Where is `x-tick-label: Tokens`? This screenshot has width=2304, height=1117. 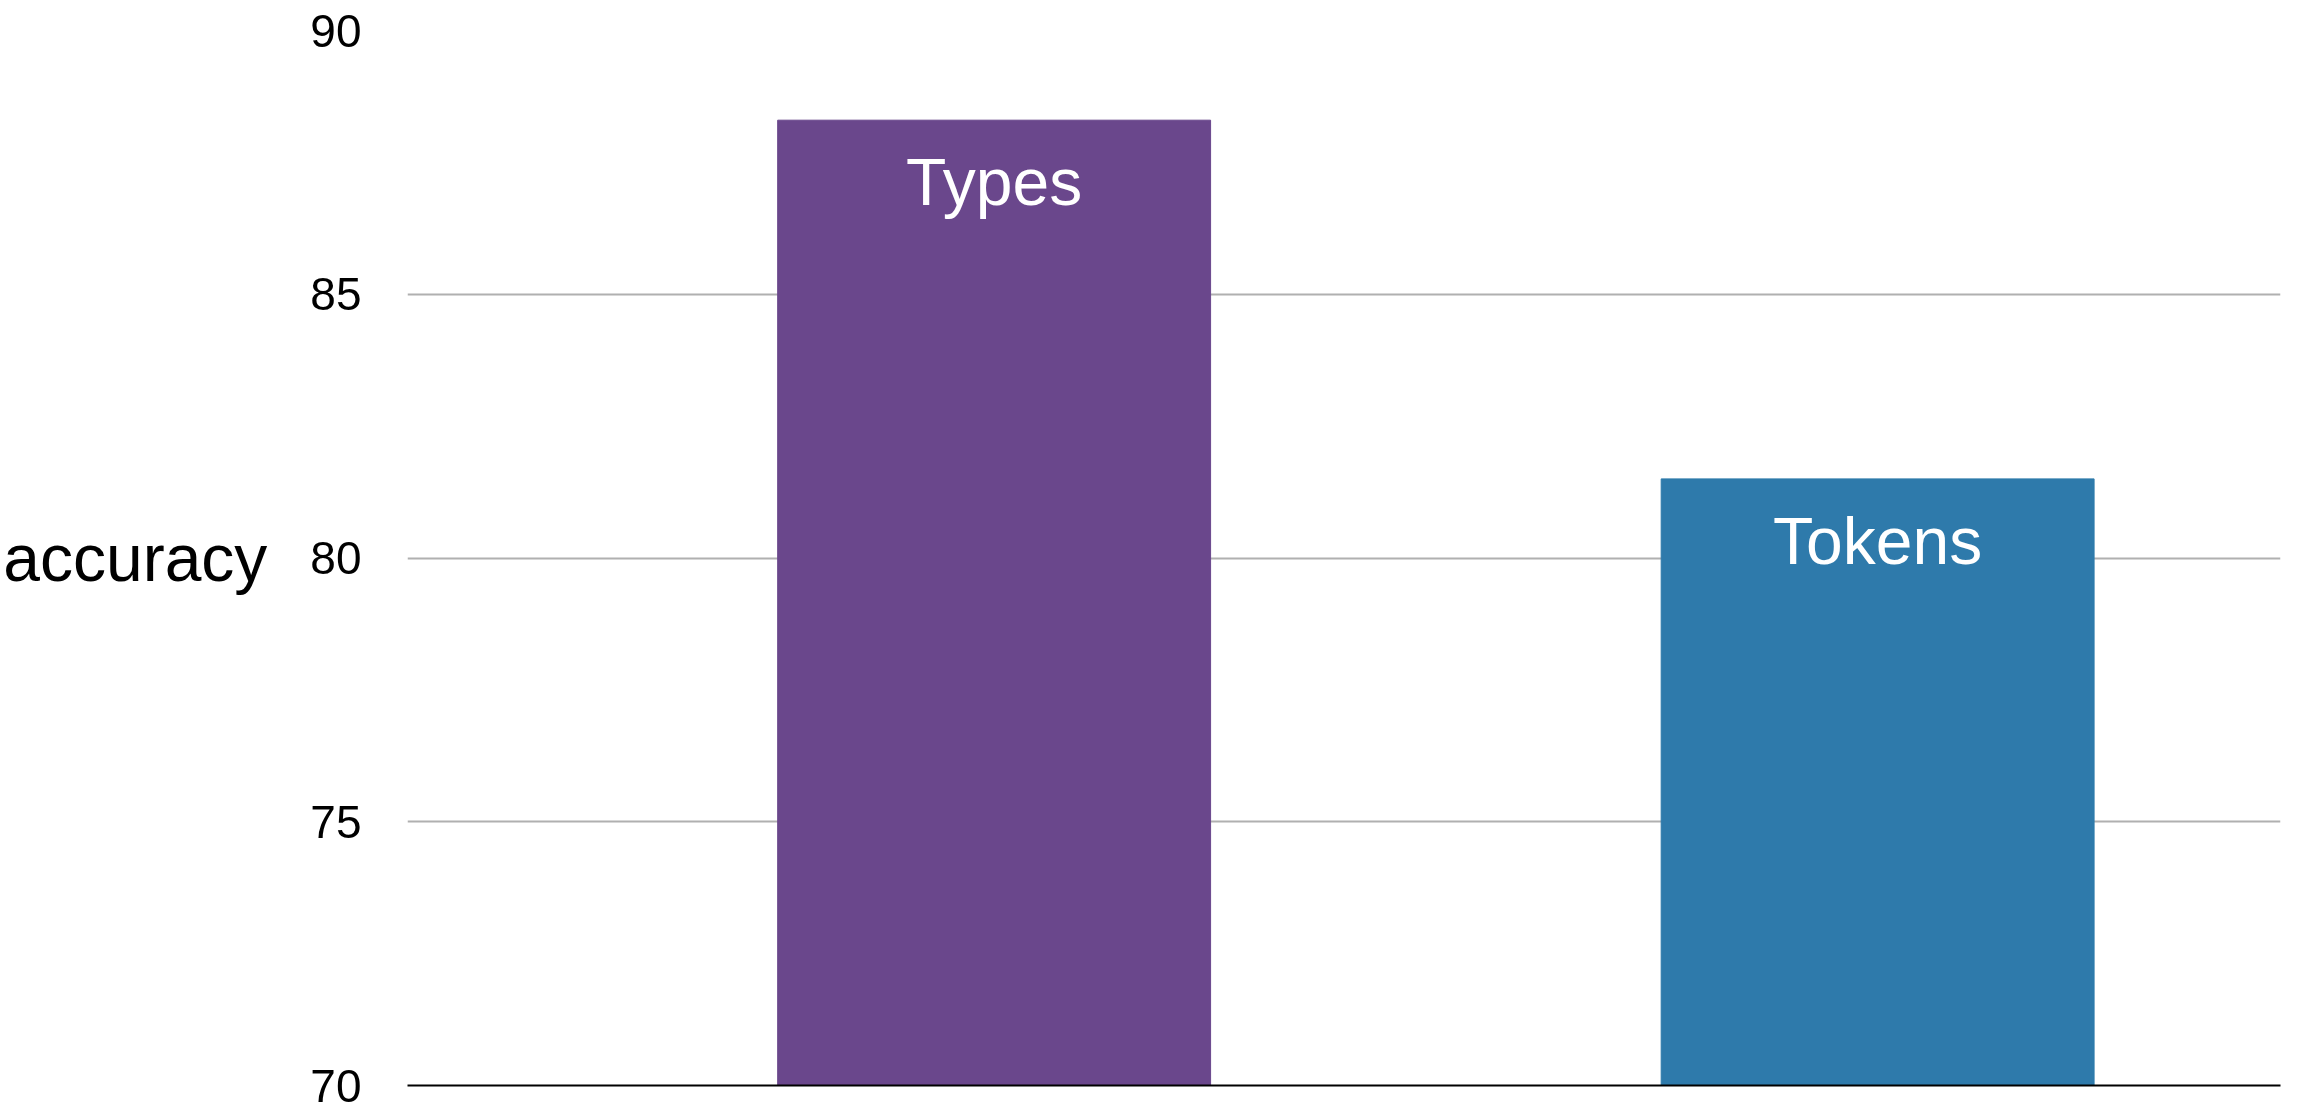 x-tick-label: Tokens is located at coordinates (1878, 540).